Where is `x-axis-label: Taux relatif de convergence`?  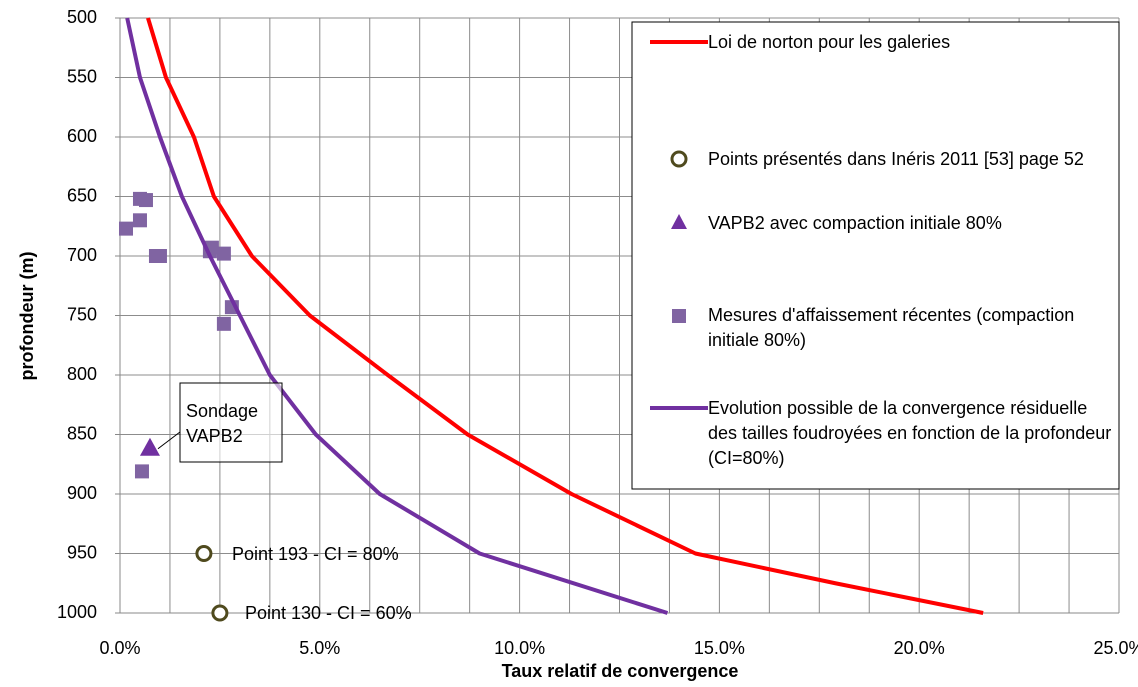
x-axis-label: Taux relatif de convergence is located at coordinates (620, 671).